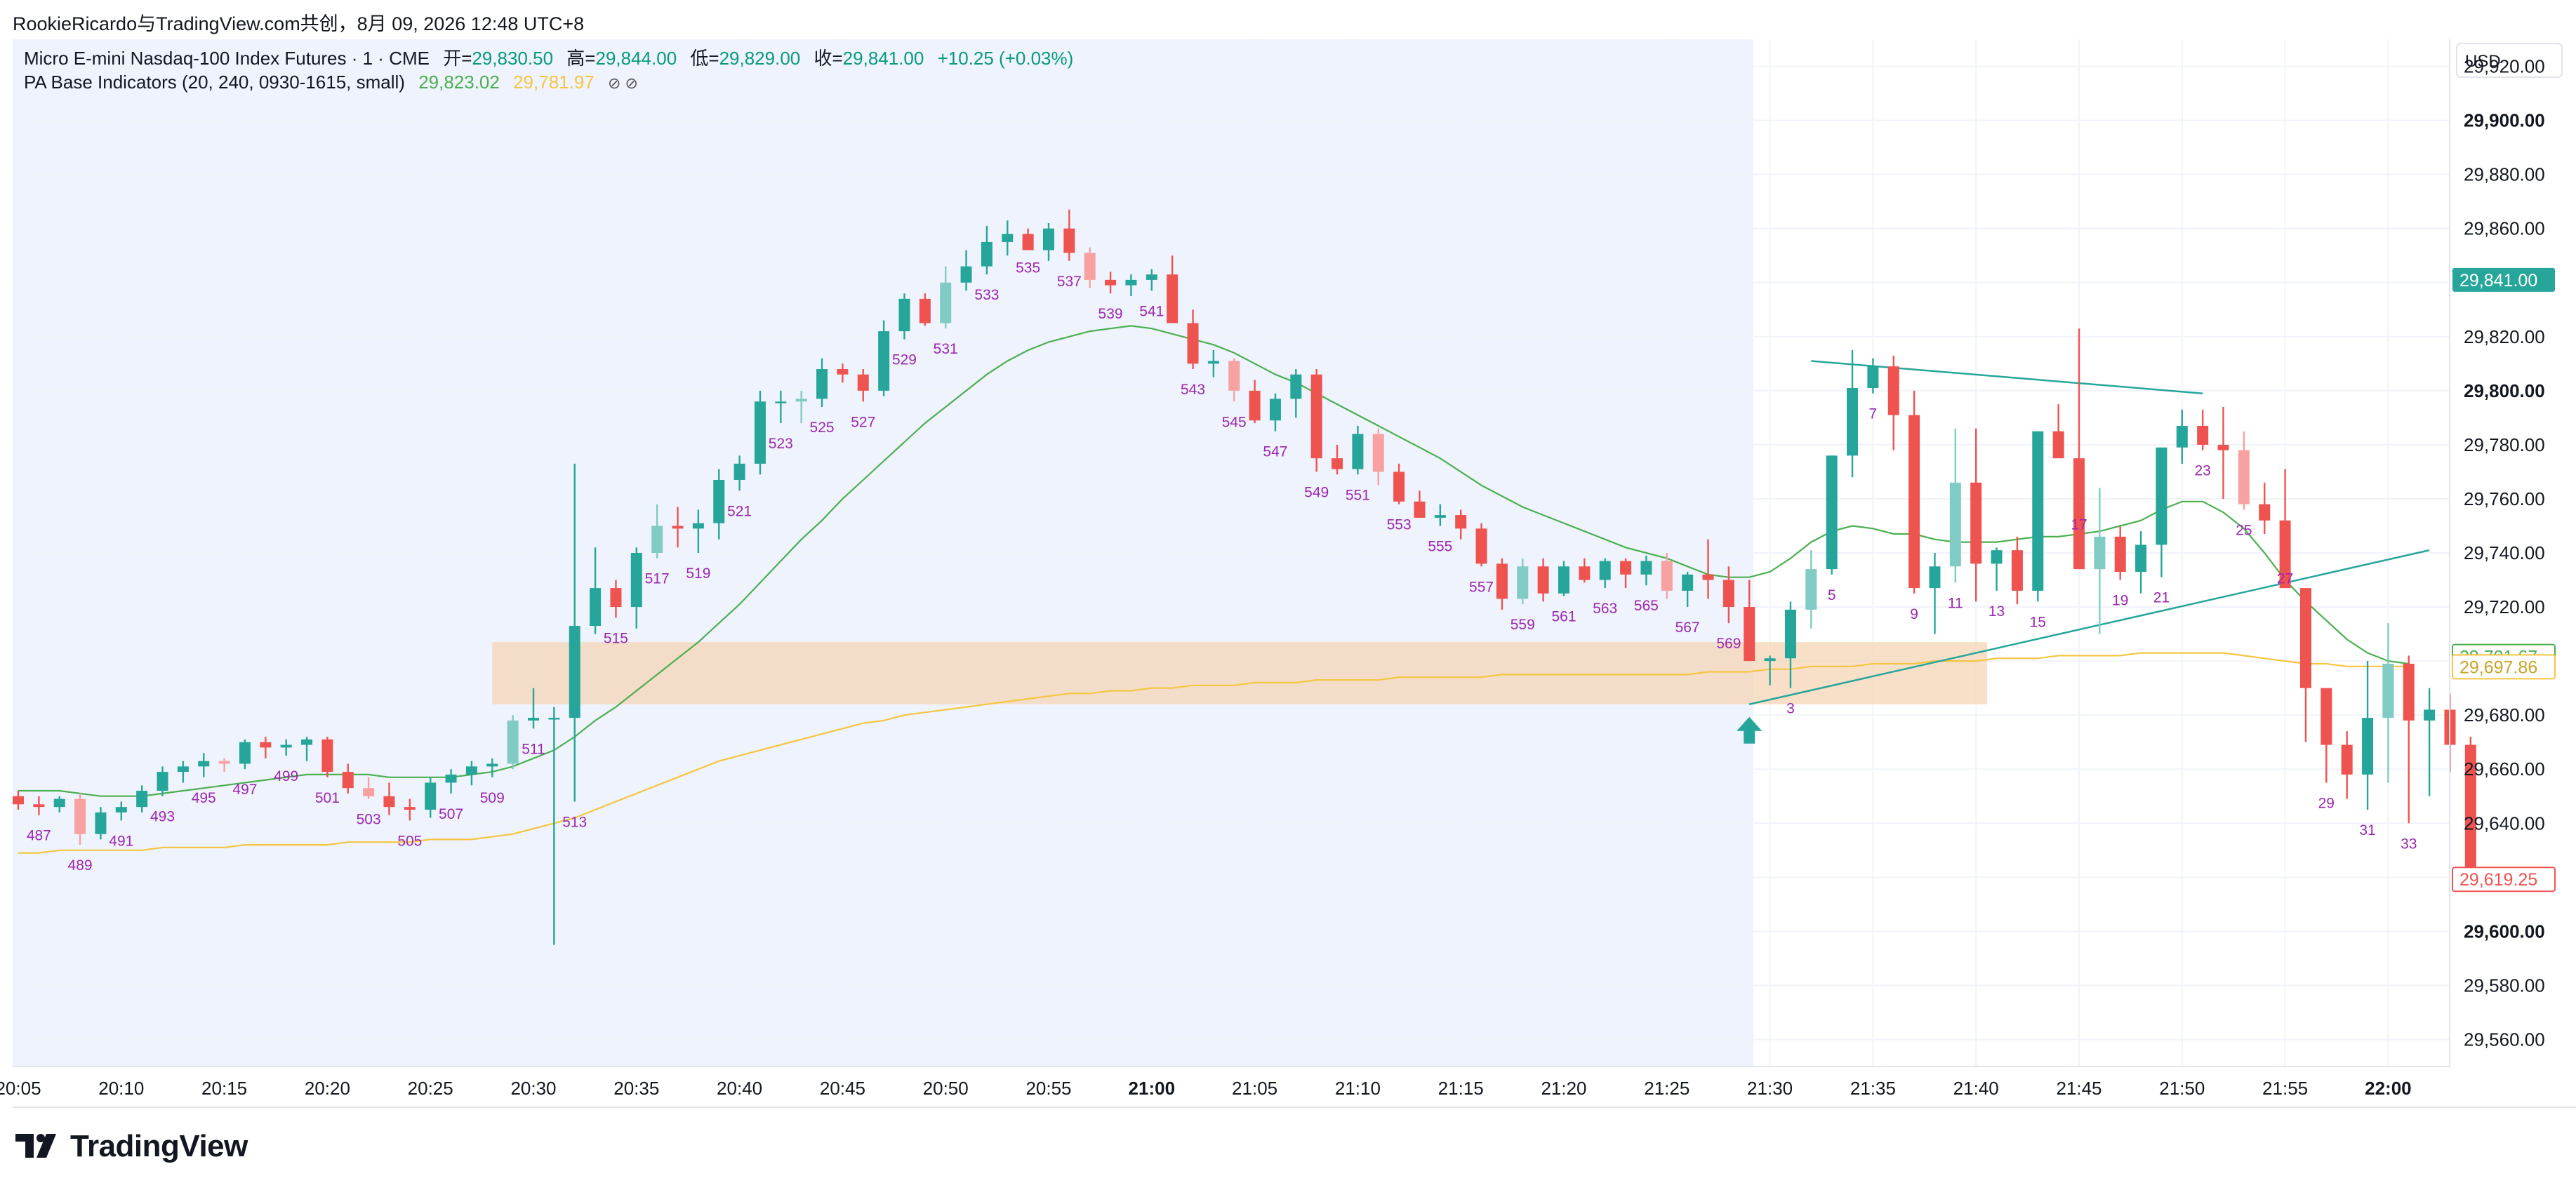  What do you see at coordinates (705, 59) in the screenshot?
I see `legend-low-label: 低=` at bounding box center [705, 59].